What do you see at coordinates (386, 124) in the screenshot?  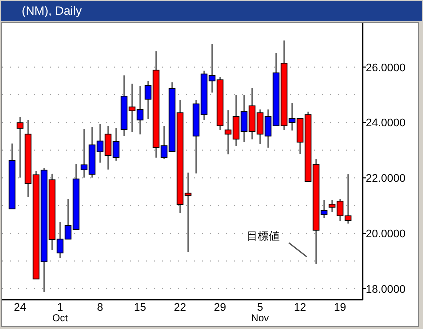 I see `y-tick-label: 24.0000` at bounding box center [386, 124].